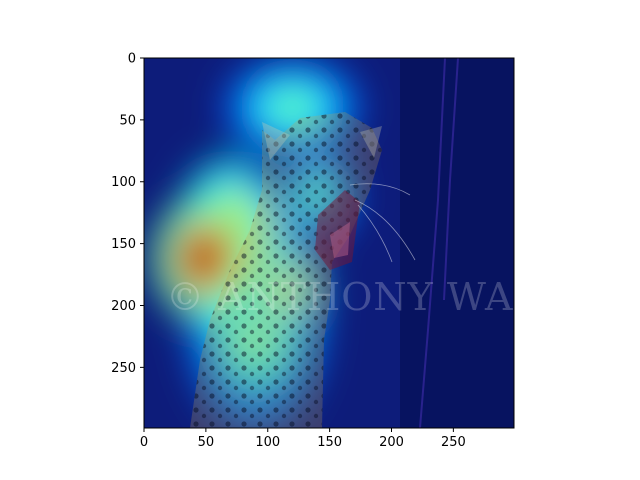  What do you see at coordinates (401, 297) in the screenshot?
I see `watermark-text: © ANTHONY WARREN` at bounding box center [401, 297].